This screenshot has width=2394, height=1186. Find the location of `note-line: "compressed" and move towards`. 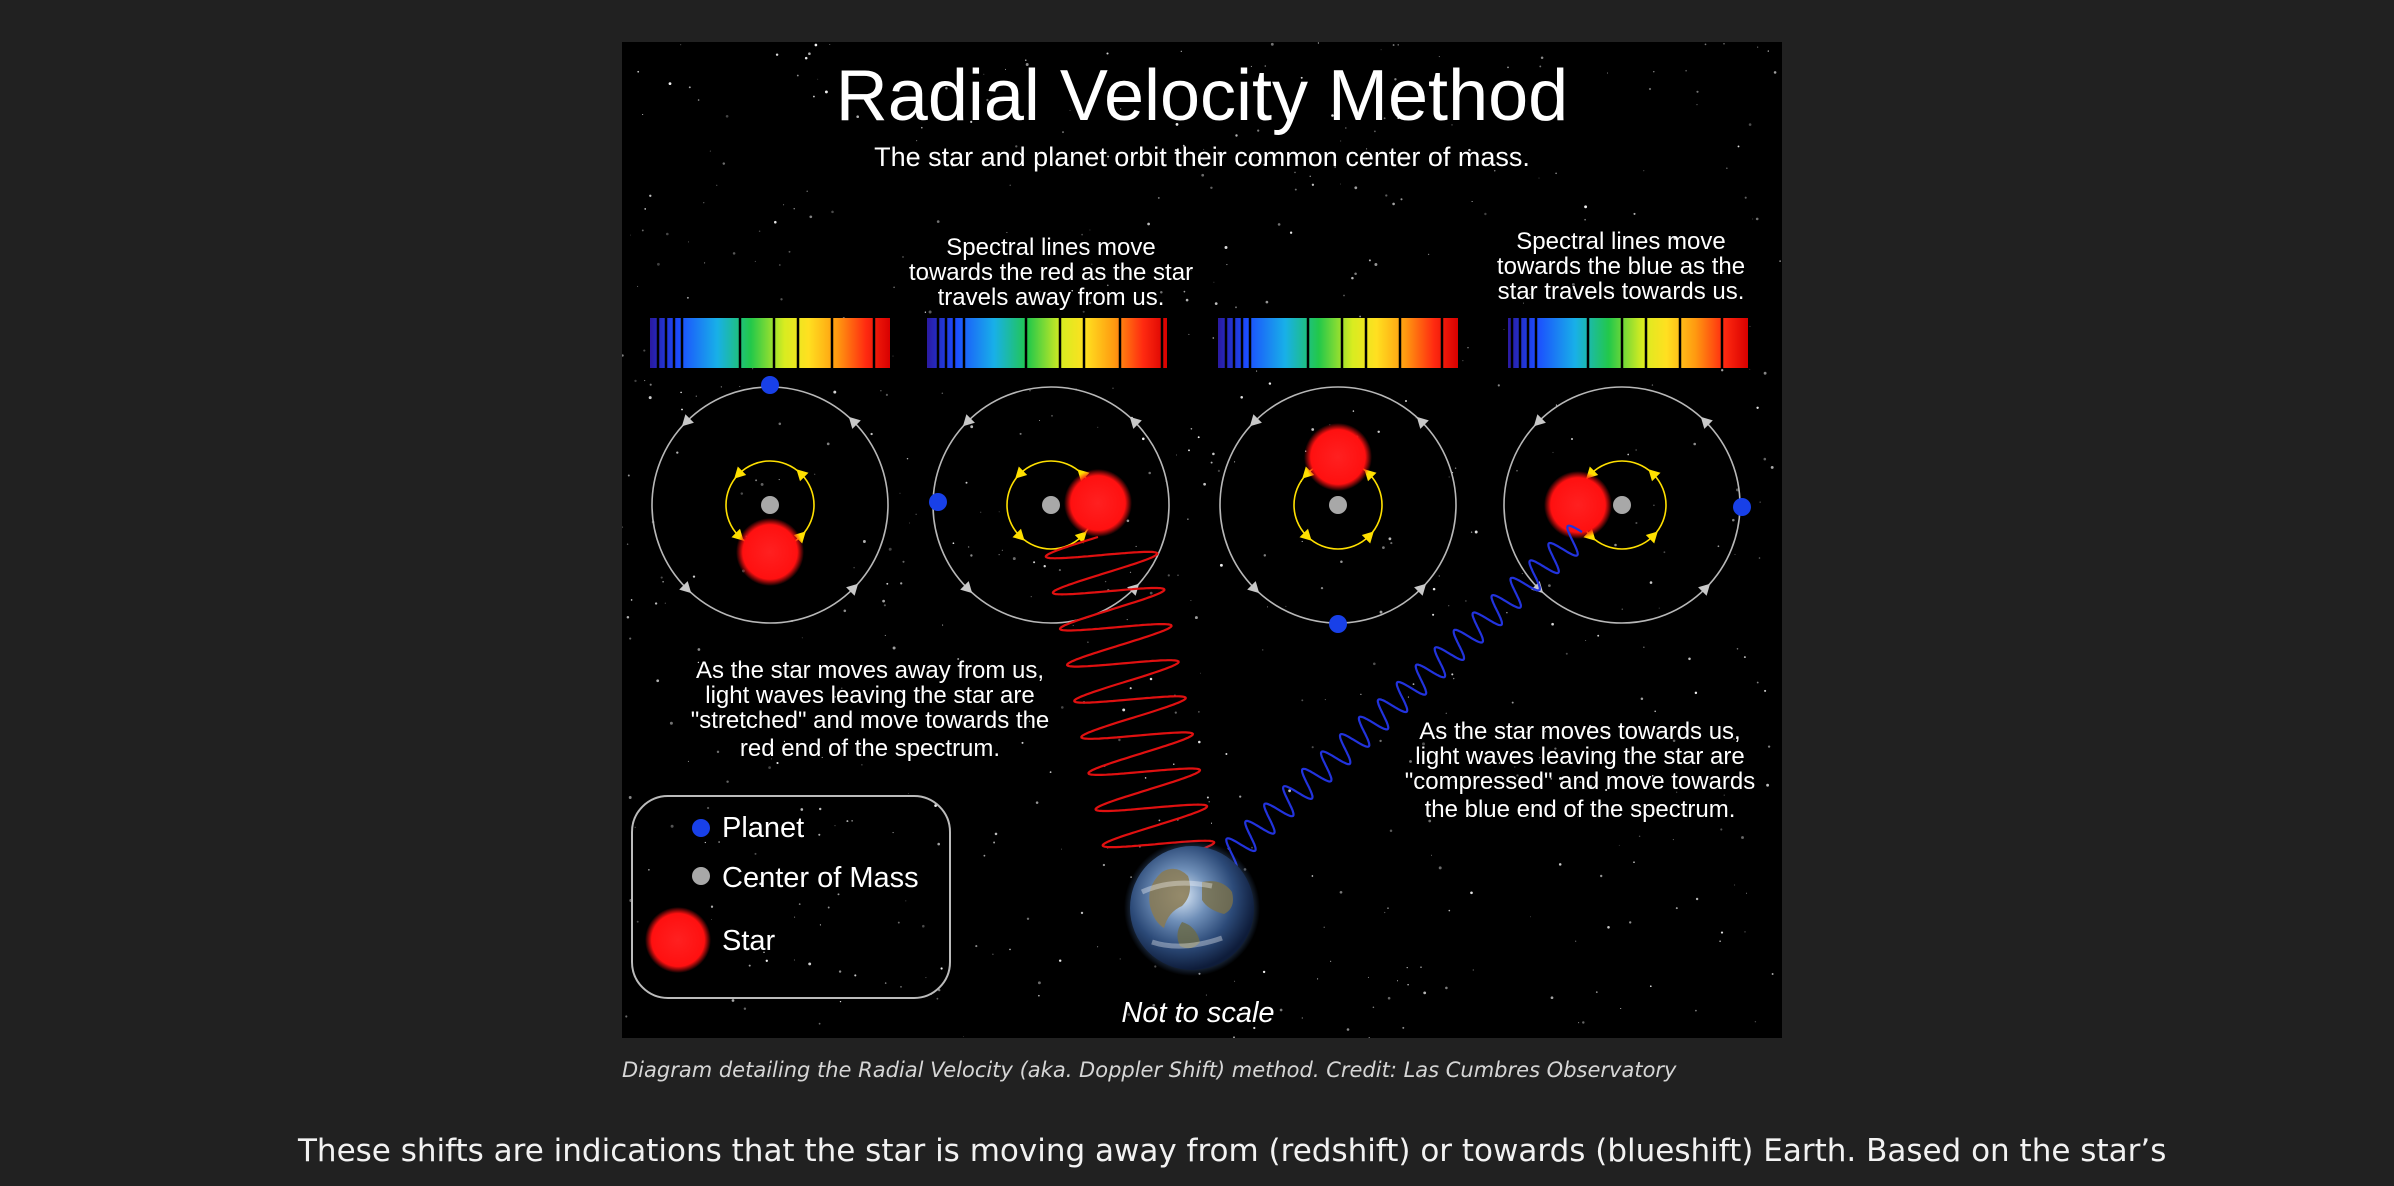

note-line: "compressed" and move towards is located at coordinates (1580, 781).